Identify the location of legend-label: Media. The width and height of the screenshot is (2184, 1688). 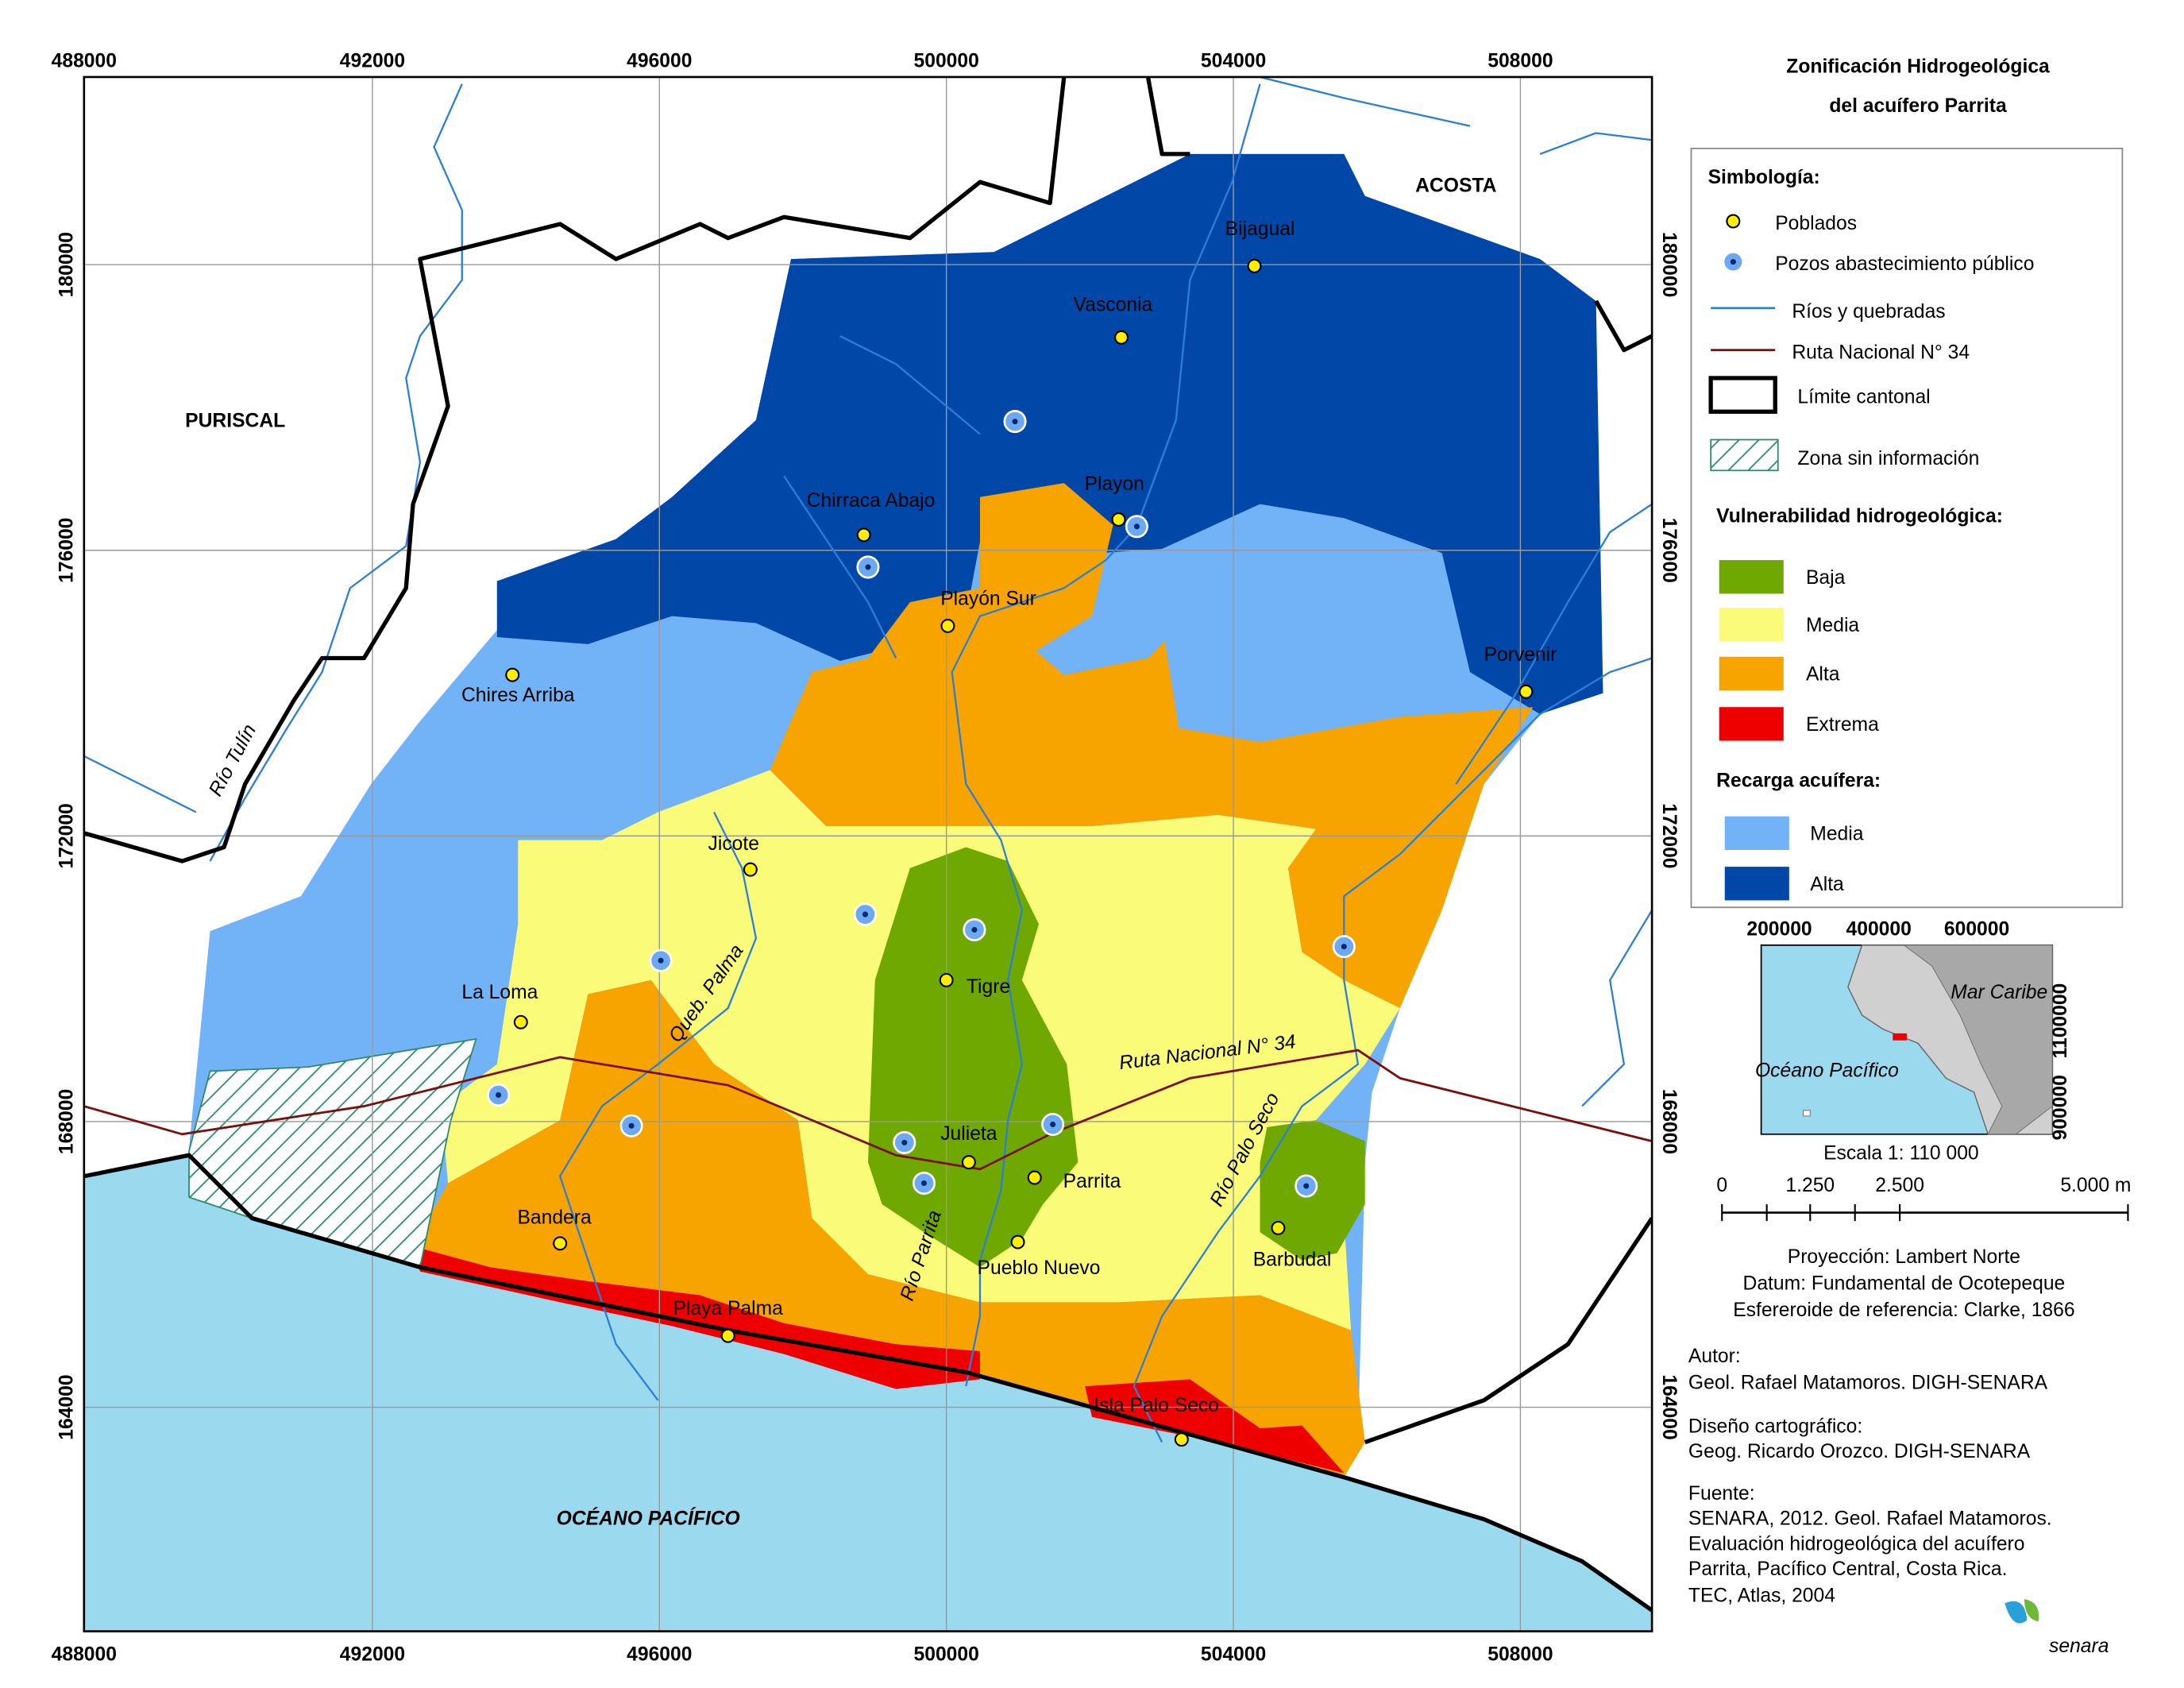
(1836, 835).